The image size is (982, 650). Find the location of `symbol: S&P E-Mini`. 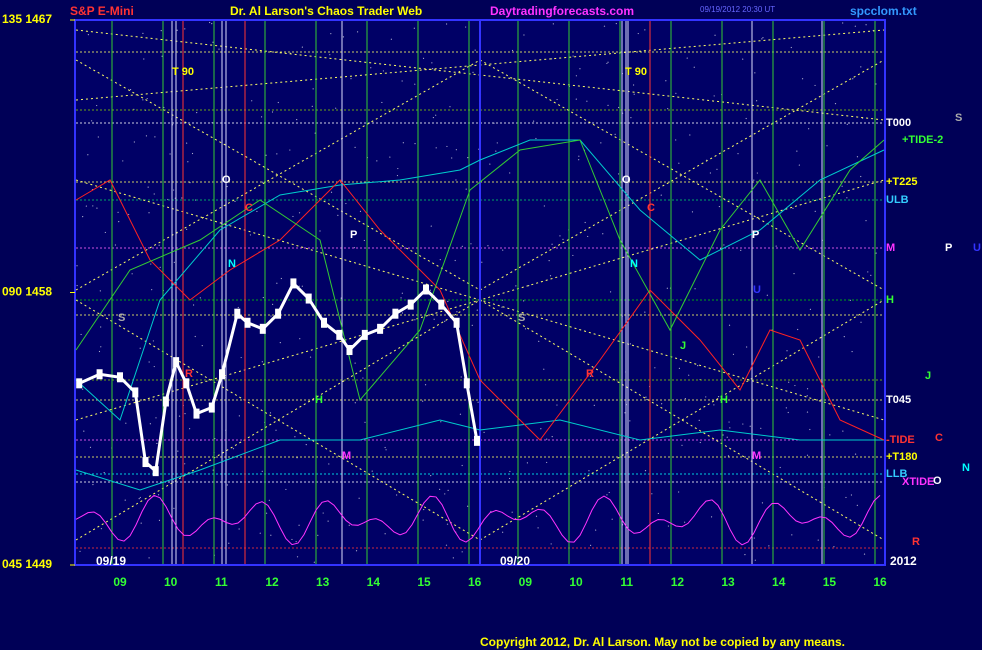

symbol: S&P E-Mini is located at coordinates (102, 11).